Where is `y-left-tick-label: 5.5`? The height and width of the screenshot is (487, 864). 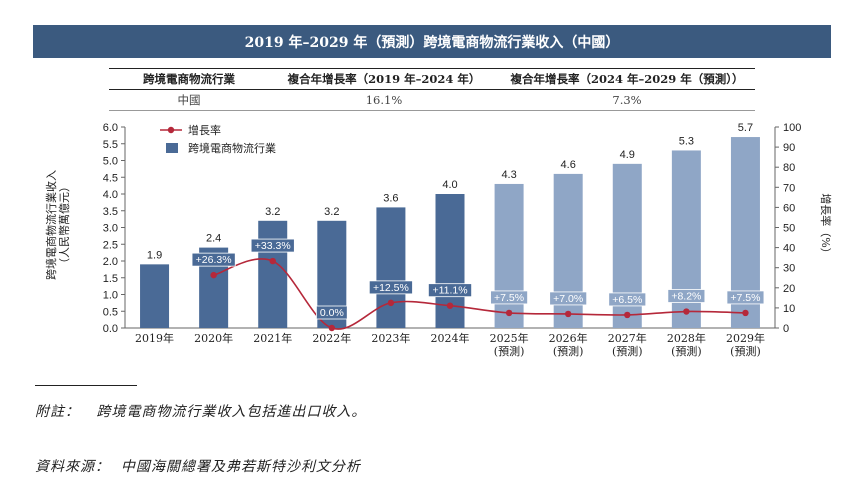 y-left-tick-label: 5.5 is located at coordinates (110, 145).